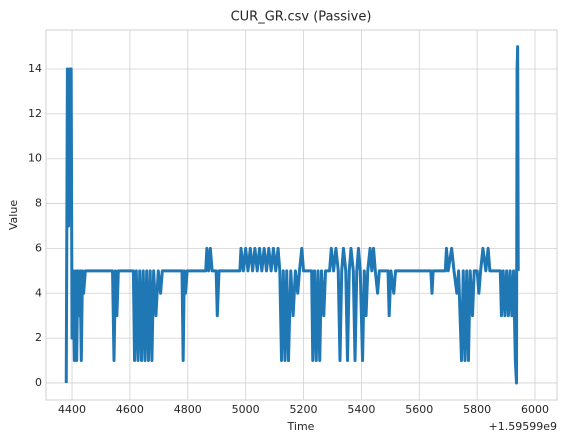  Describe the element at coordinates (72, 409) in the screenshot. I see `x-tick-label: 4400` at that location.